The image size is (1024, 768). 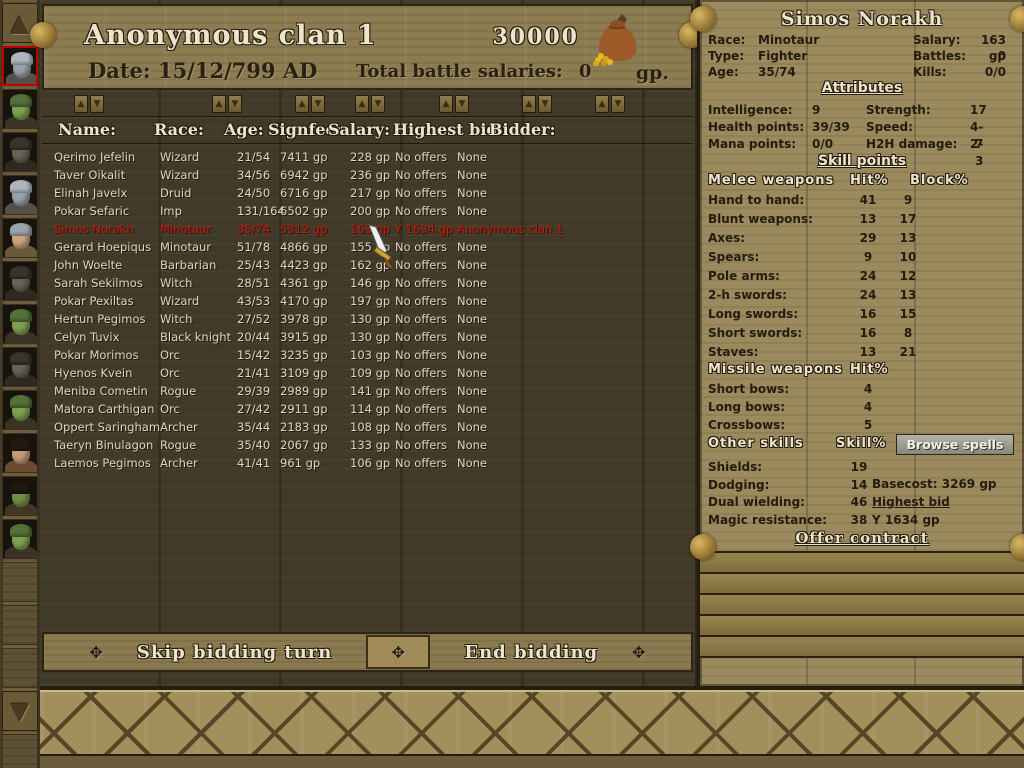 I want to click on melee-skill-label: Axes:, so click(x=727, y=238).